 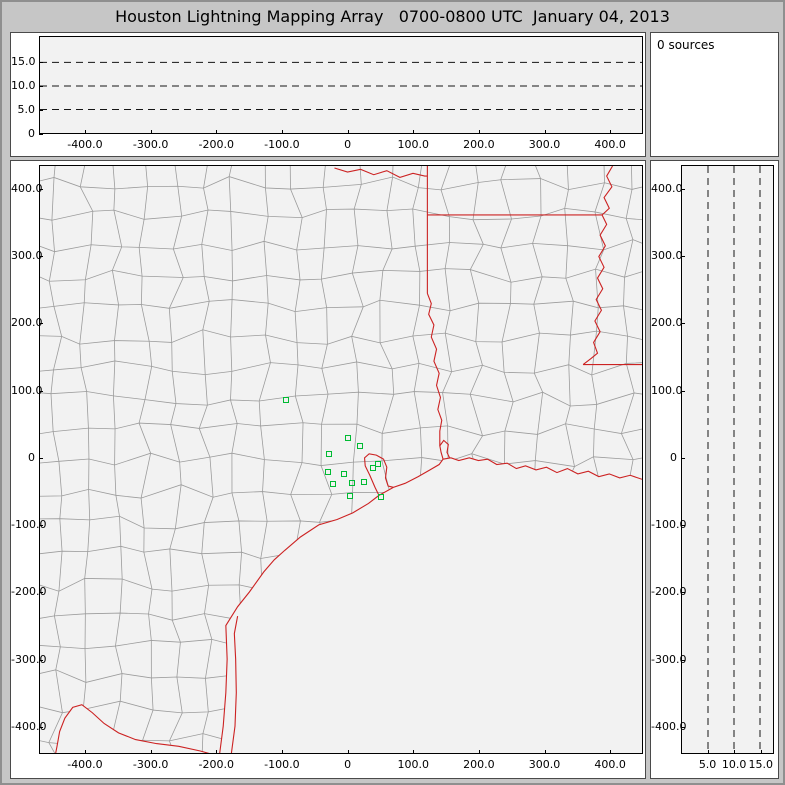 I want to click on y-tick-label: -400.0, so click(x=669, y=727).